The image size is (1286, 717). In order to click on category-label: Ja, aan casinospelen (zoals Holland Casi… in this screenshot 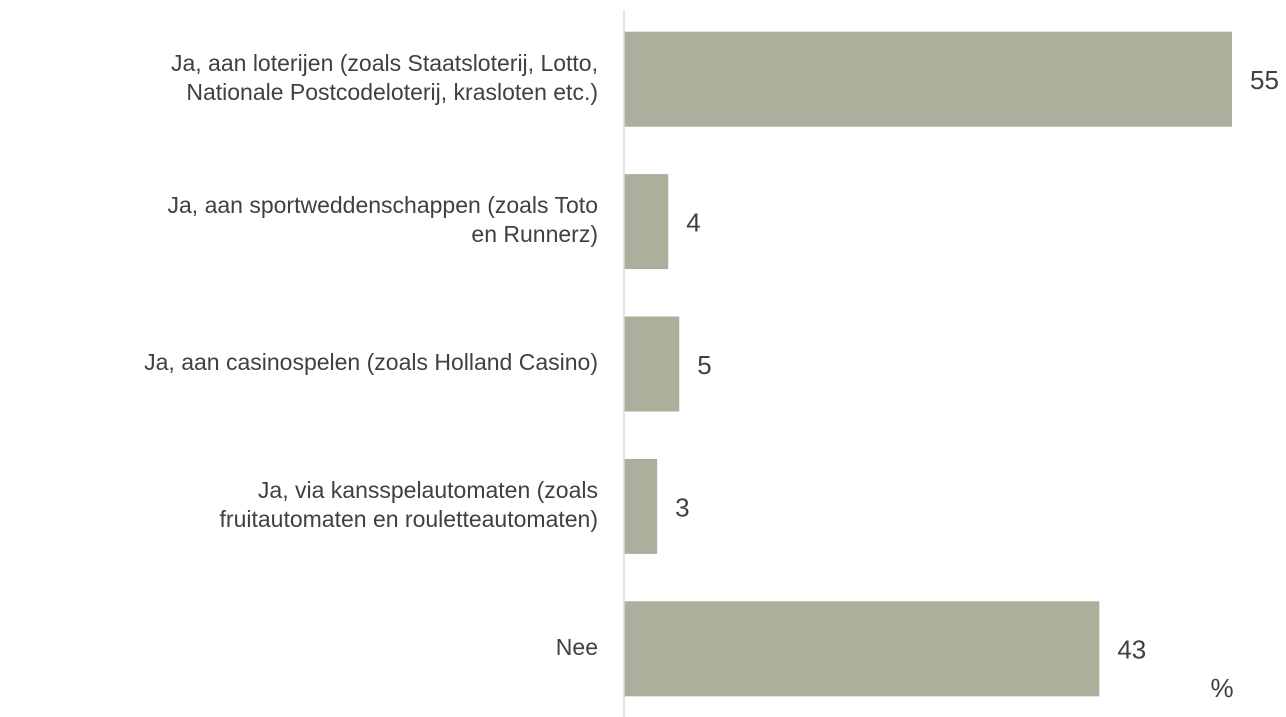, I will do `click(371, 362)`.